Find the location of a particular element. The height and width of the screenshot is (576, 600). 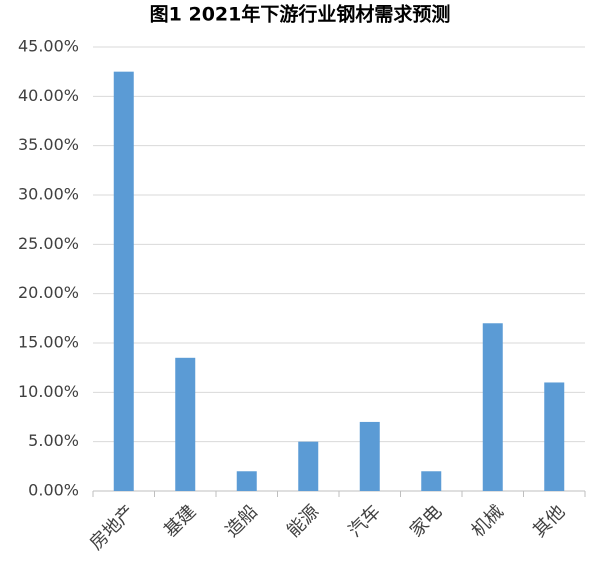

x-tick-label: 其他 is located at coordinates (549, 521).